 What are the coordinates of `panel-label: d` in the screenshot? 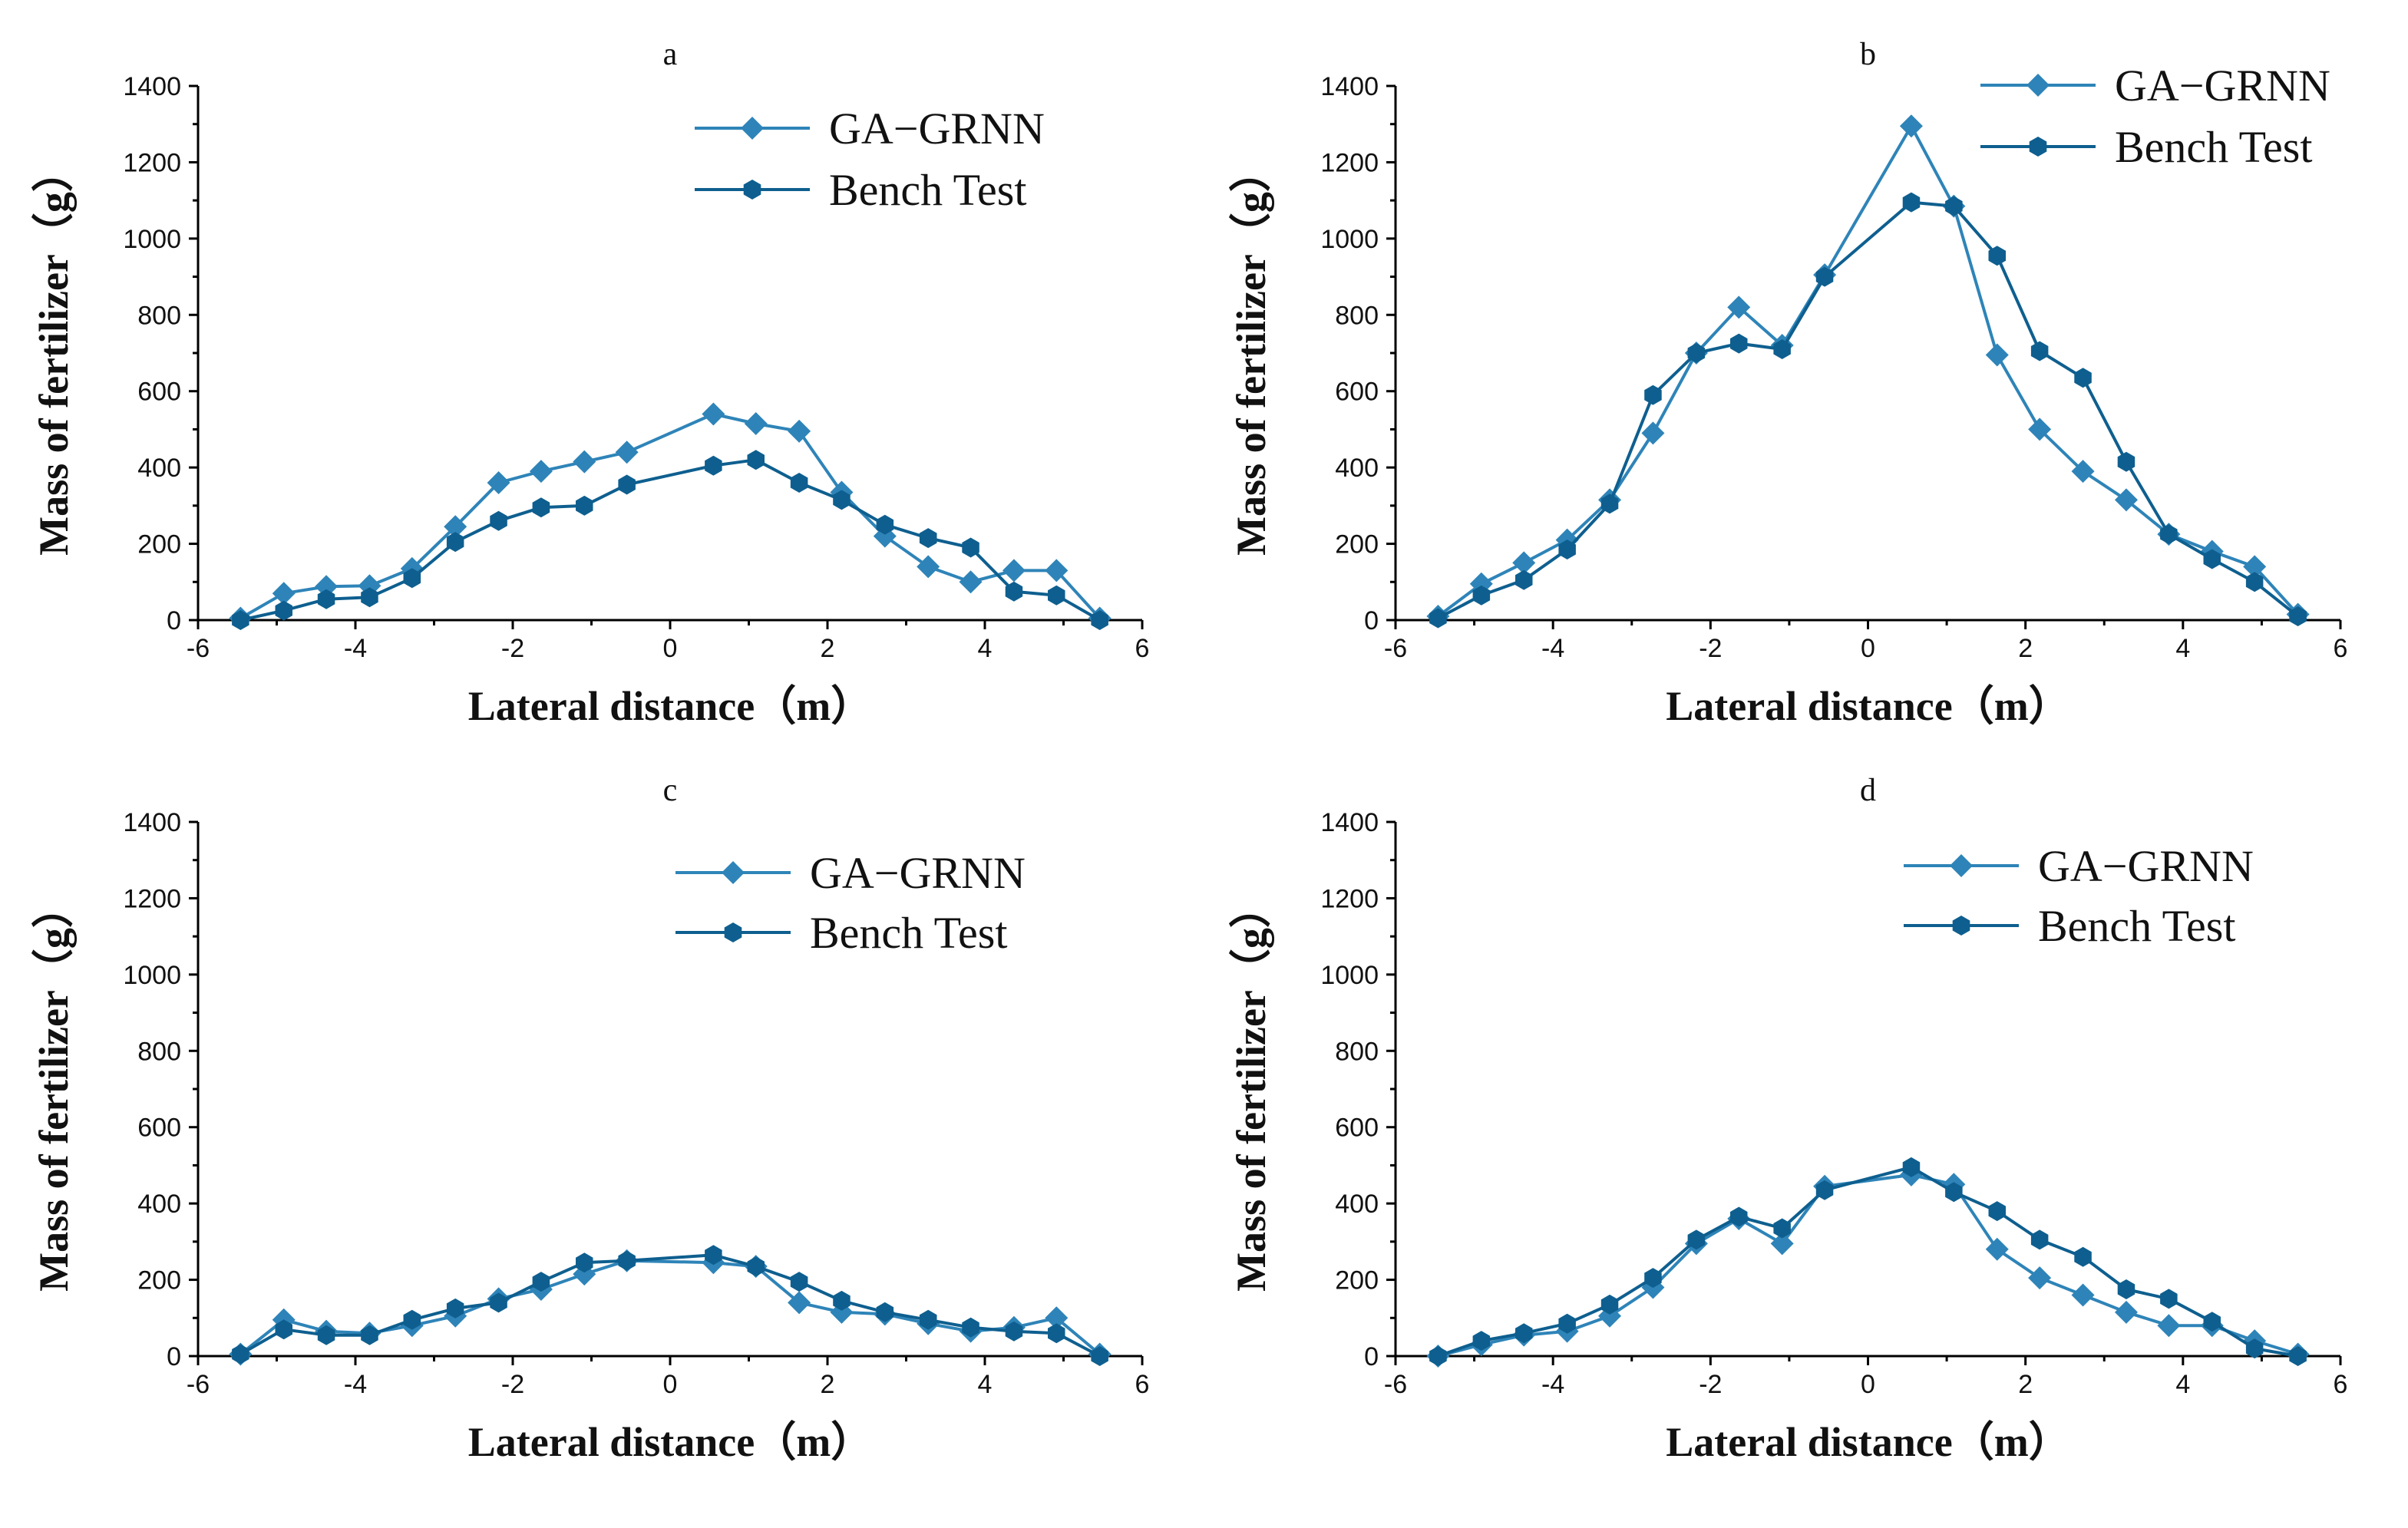 It's located at (1868, 791).